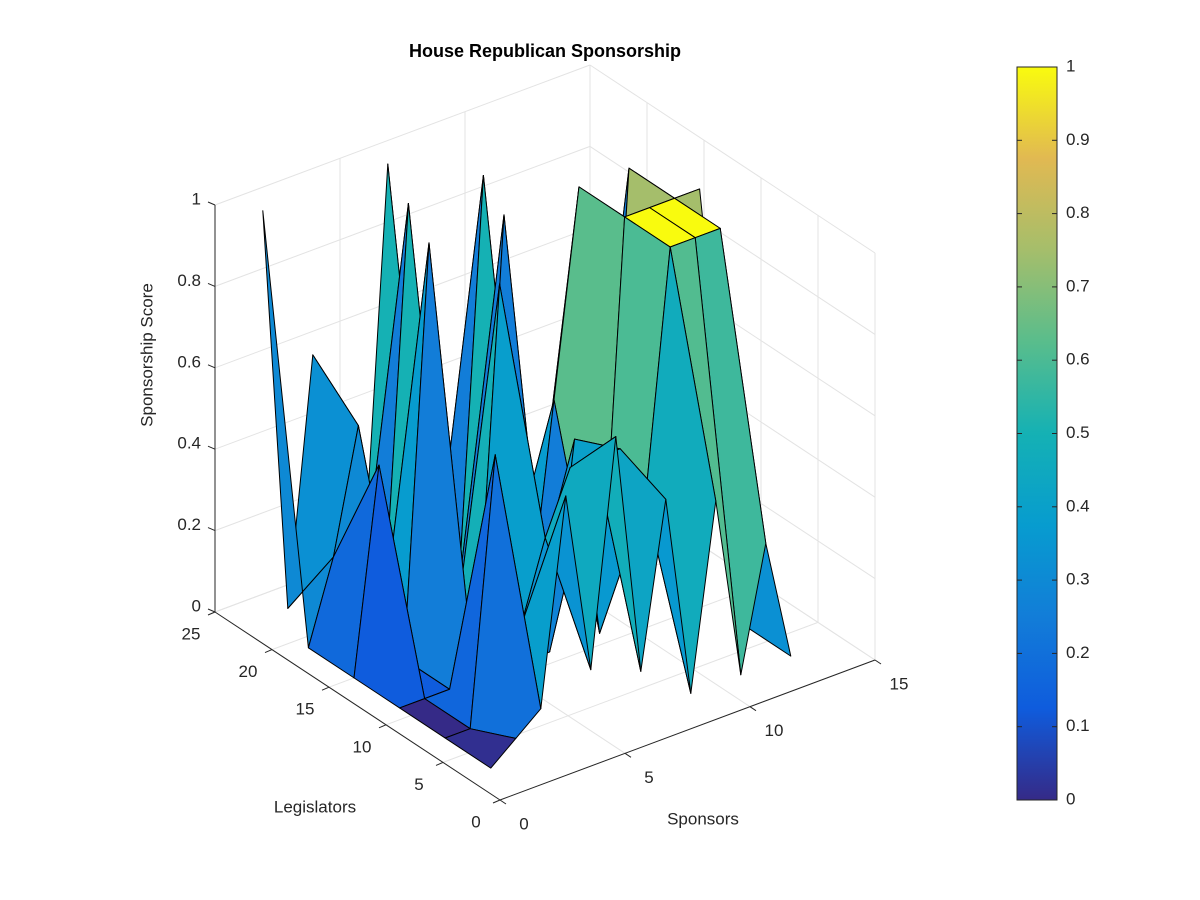  I want to click on colorbar-tick-label: 1, so click(1070, 65).